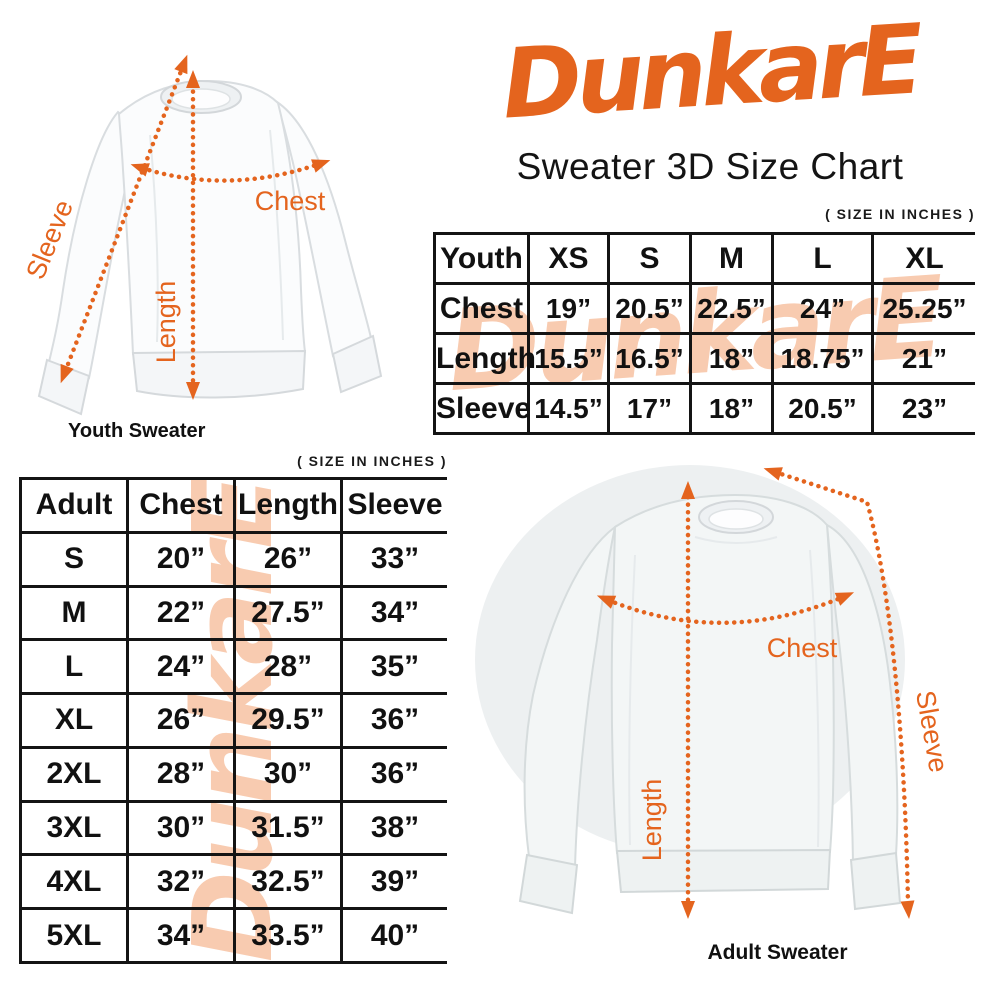  Describe the element at coordinates (568, 308) in the screenshot. I see `size-value: 19”` at that location.